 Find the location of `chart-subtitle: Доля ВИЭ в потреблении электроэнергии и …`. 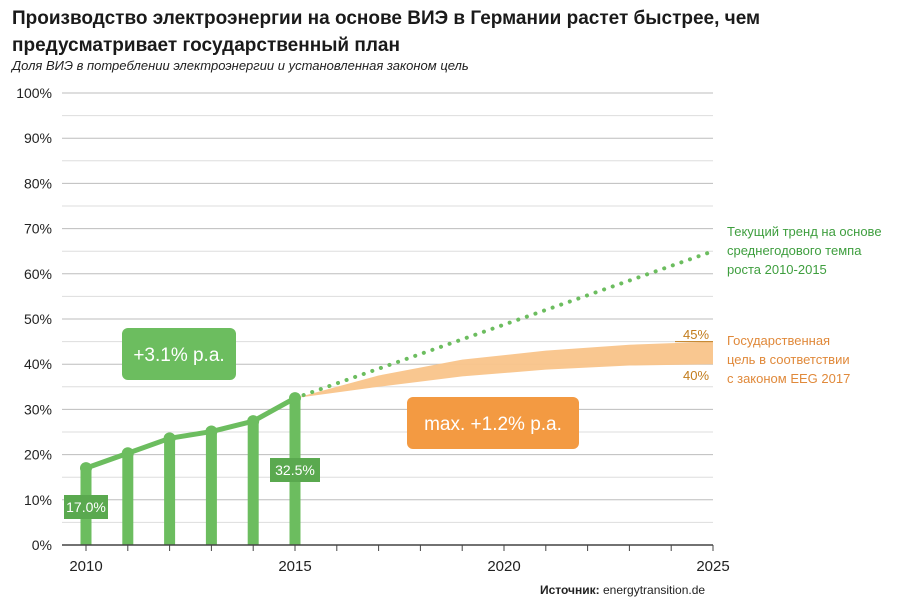

chart-subtitle: Доля ВИЭ в потреблении электроэнергии и … is located at coordinates (240, 65).